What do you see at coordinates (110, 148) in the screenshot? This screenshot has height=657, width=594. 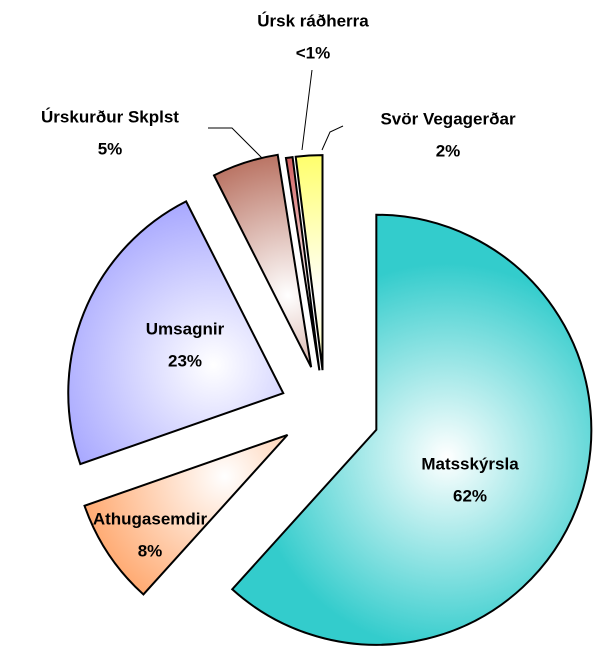 I see `slice-value-label: 5%` at bounding box center [110, 148].